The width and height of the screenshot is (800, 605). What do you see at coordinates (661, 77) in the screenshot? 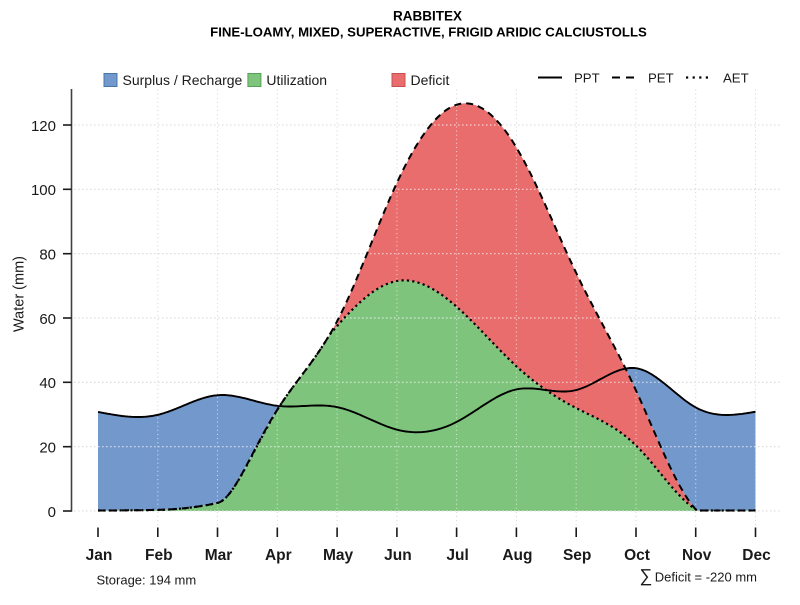
I see `svg-text: PET` at bounding box center [661, 77].